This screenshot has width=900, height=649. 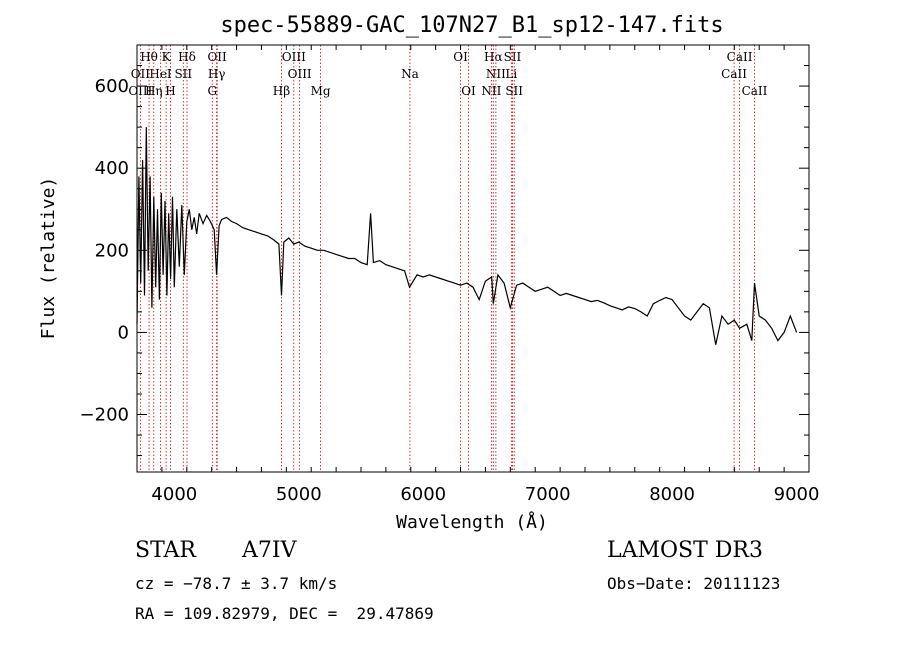 I want to click on line-label: H, so click(x=170, y=91).